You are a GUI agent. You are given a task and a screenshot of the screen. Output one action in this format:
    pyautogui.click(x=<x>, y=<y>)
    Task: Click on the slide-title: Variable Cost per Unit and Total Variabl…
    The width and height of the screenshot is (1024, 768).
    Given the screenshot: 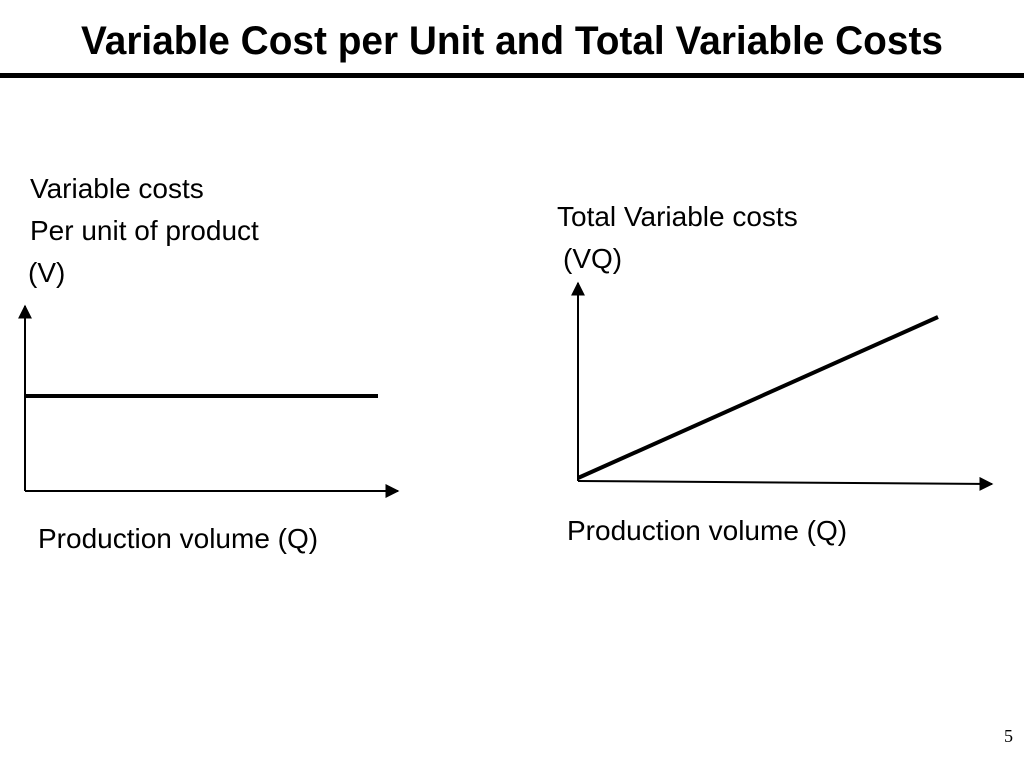 What is the action you would take?
    pyautogui.click(x=512, y=41)
    